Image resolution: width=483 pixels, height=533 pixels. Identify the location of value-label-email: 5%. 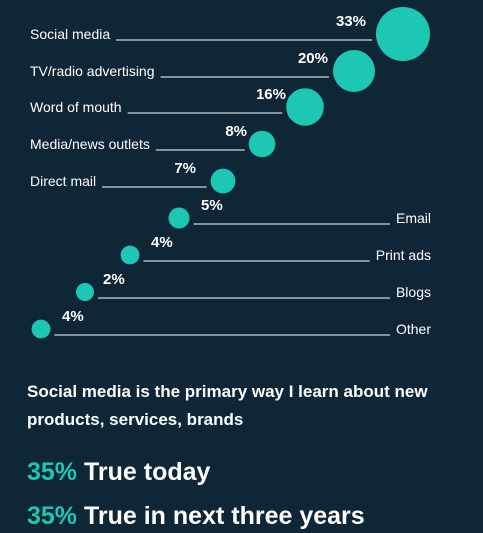
(212, 205).